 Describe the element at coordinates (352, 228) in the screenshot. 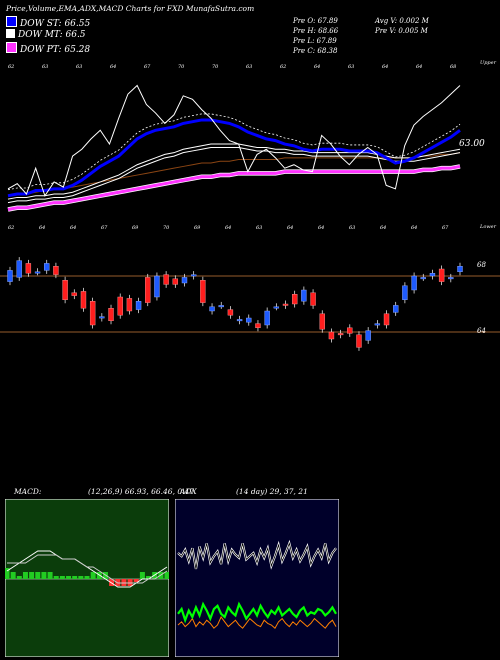

I see `bottom-tick-label: 63` at that location.